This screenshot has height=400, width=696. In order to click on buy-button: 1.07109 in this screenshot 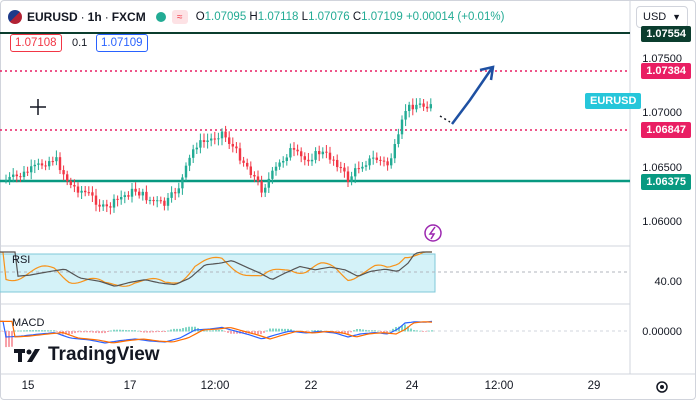, I will do `click(122, 43)`.